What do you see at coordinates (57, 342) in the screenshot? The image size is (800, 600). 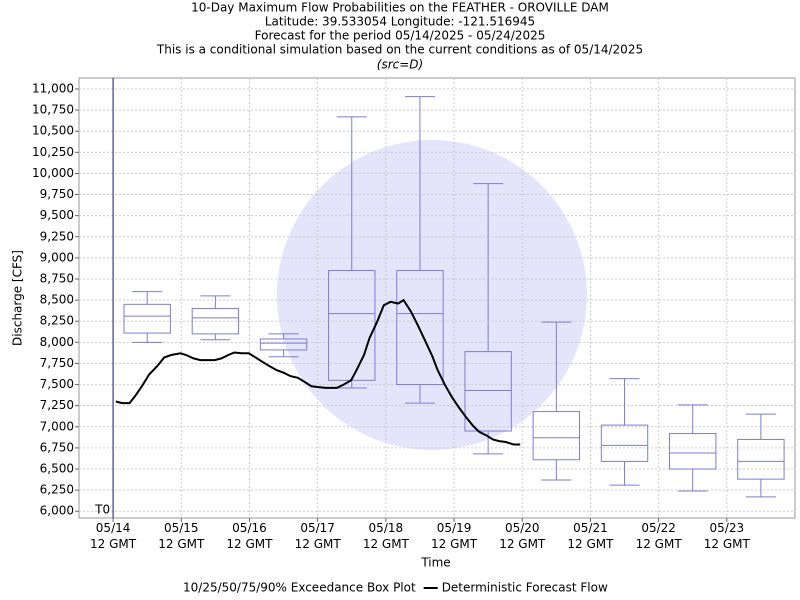 I see `y-tick-label: 8,000` at bounding box center [57, 342].